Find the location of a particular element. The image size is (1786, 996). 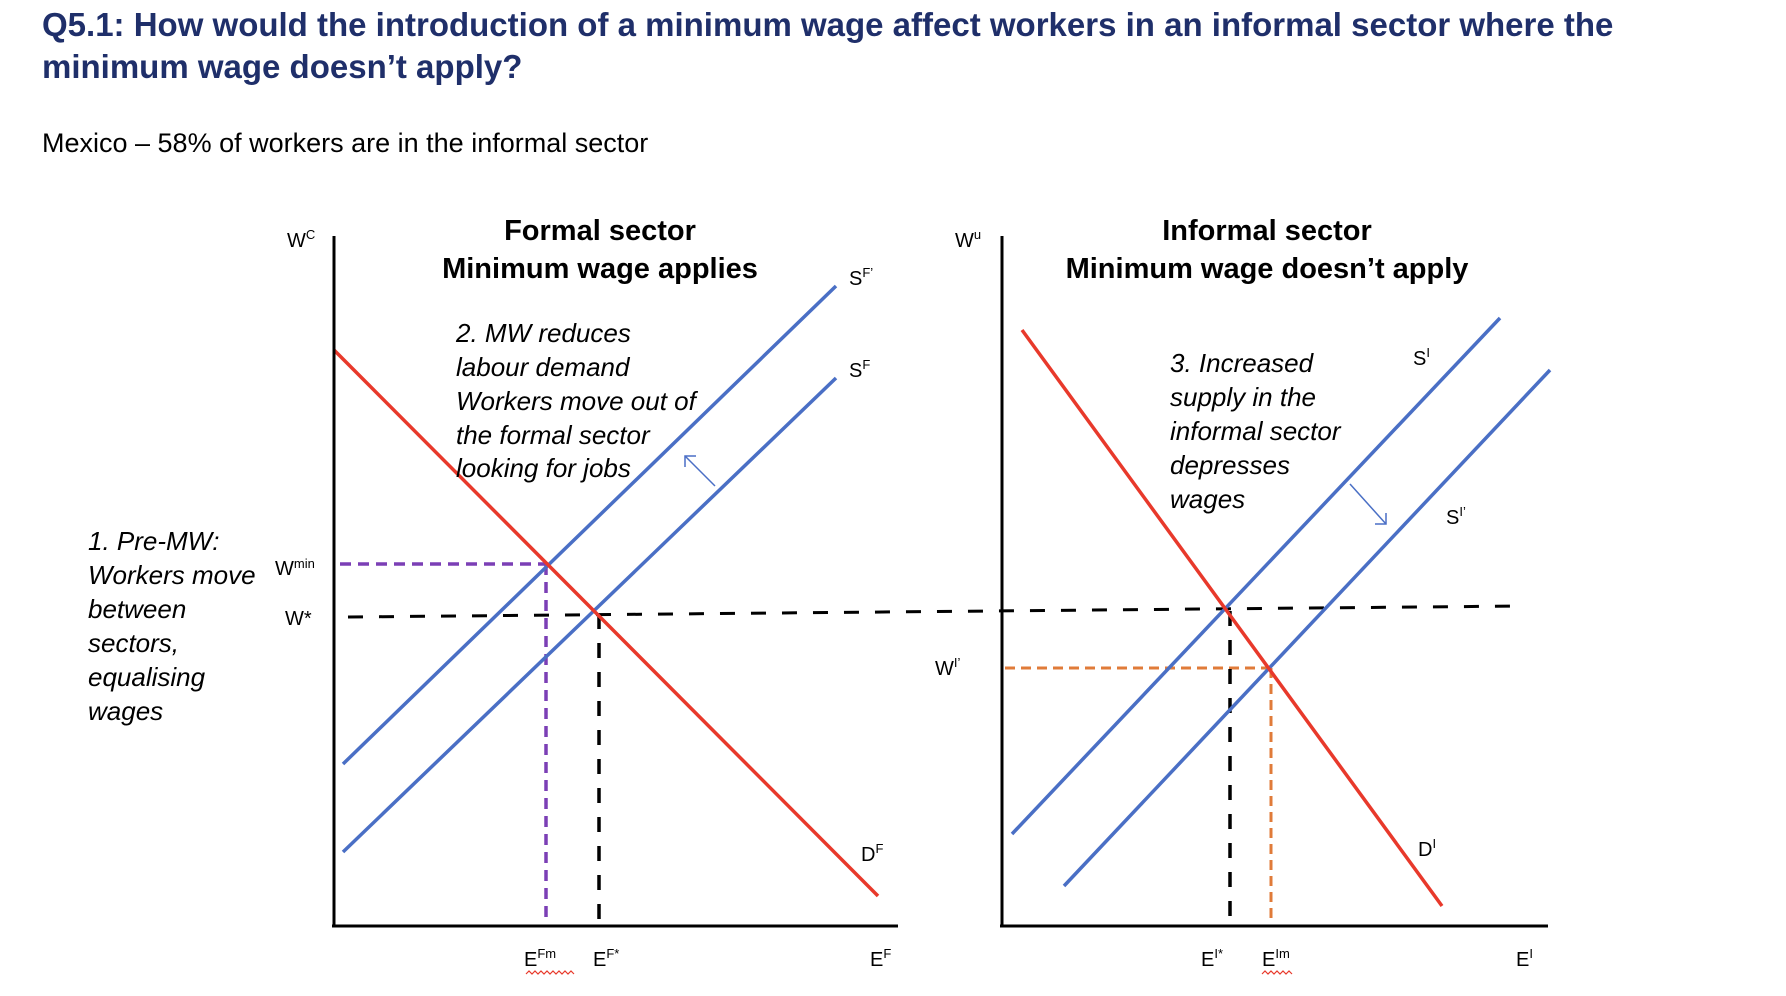

formal-note-line: the formal sector is located at coordinates (553, 435).